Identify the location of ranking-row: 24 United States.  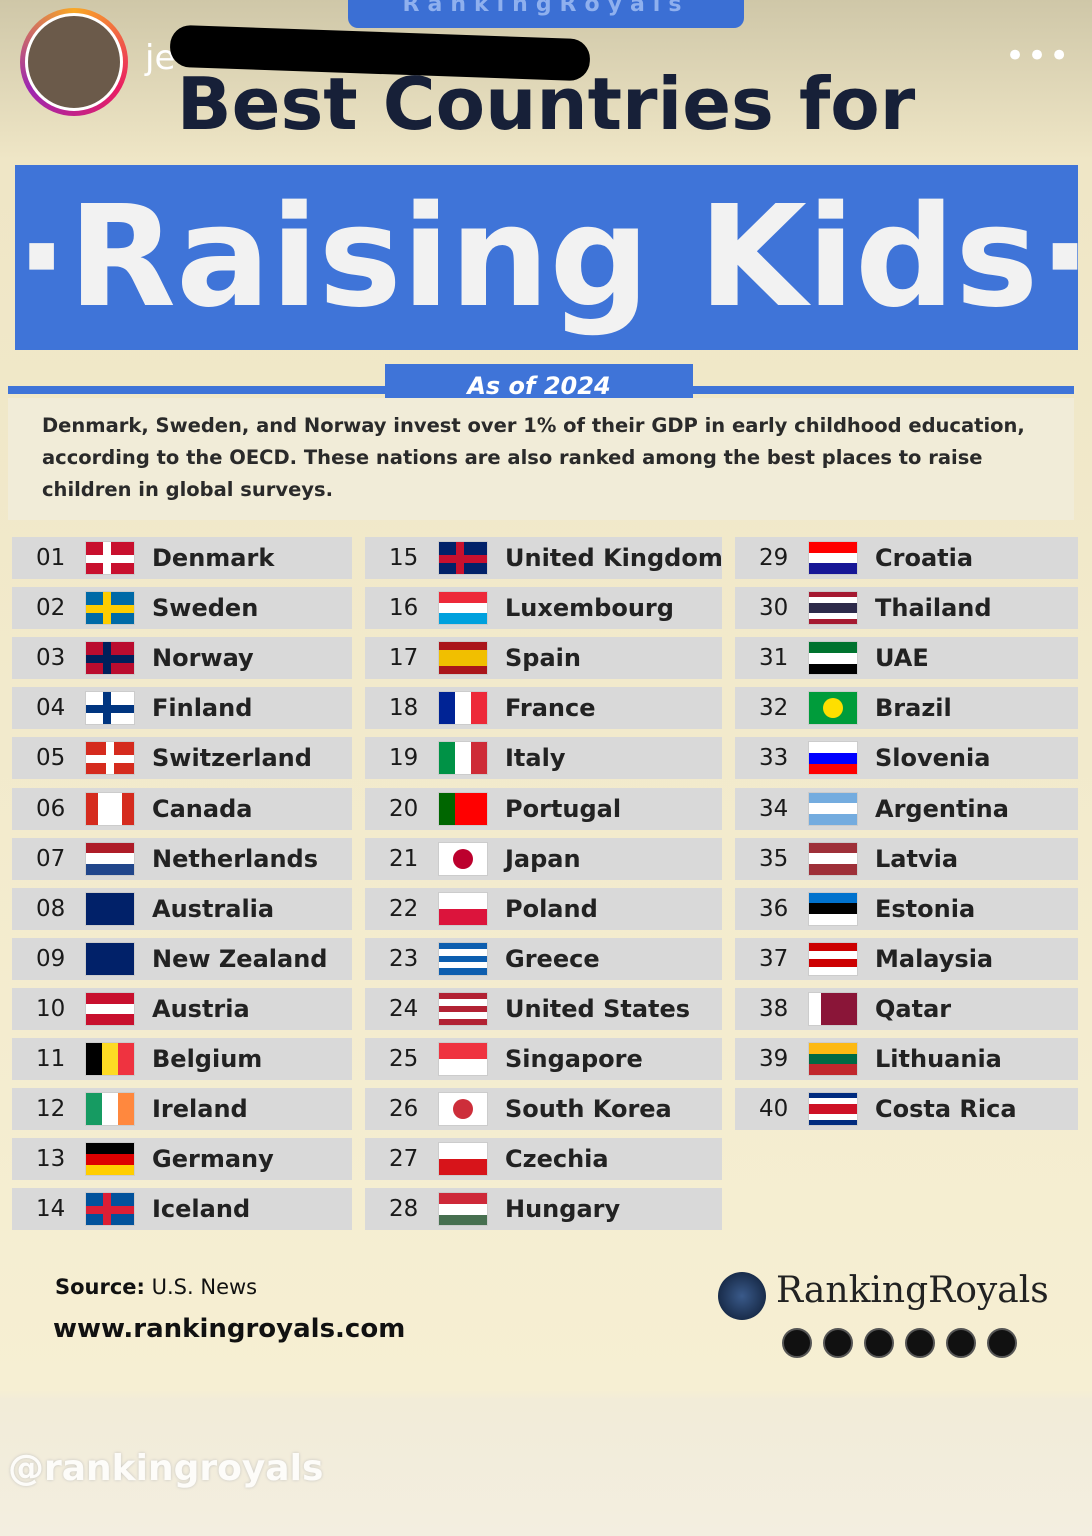
(543, 1008).